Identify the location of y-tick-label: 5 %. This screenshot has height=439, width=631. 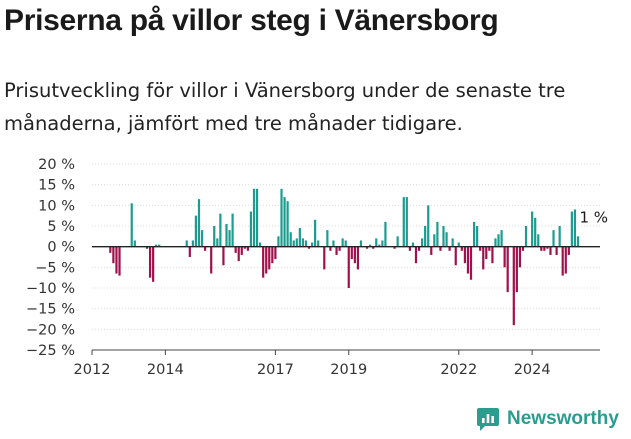
(61, 227).